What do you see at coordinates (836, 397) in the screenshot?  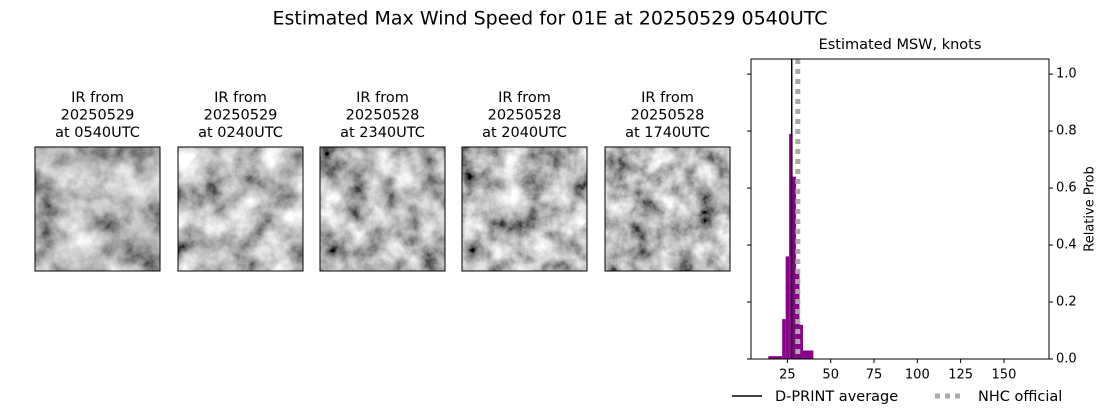 I see `legend-label: D-PRINT average` at bounding box center [836, 397].